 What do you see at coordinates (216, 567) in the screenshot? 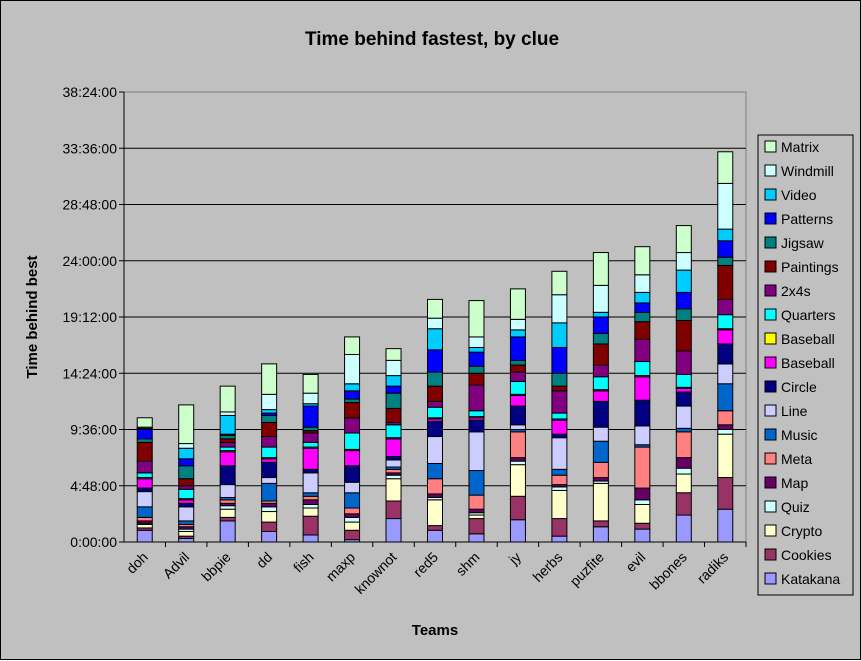
I see `x-tick-label: bbpie` at bounding box center [216, 567].